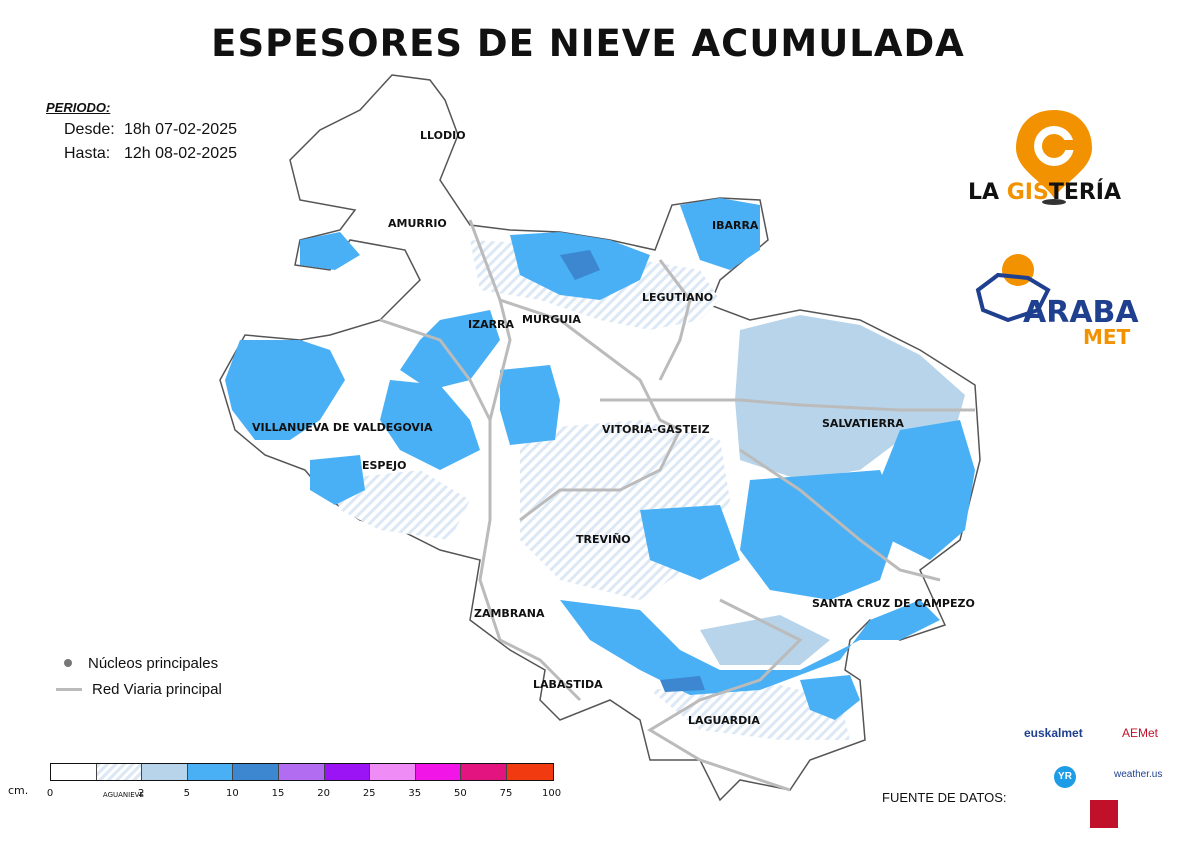 This screenshot has width=1200, height=848. What do you see at coordinates (369, 793) in the screenshot?
I see `scale-tick-label: 25` at bounding box center [369, 793].